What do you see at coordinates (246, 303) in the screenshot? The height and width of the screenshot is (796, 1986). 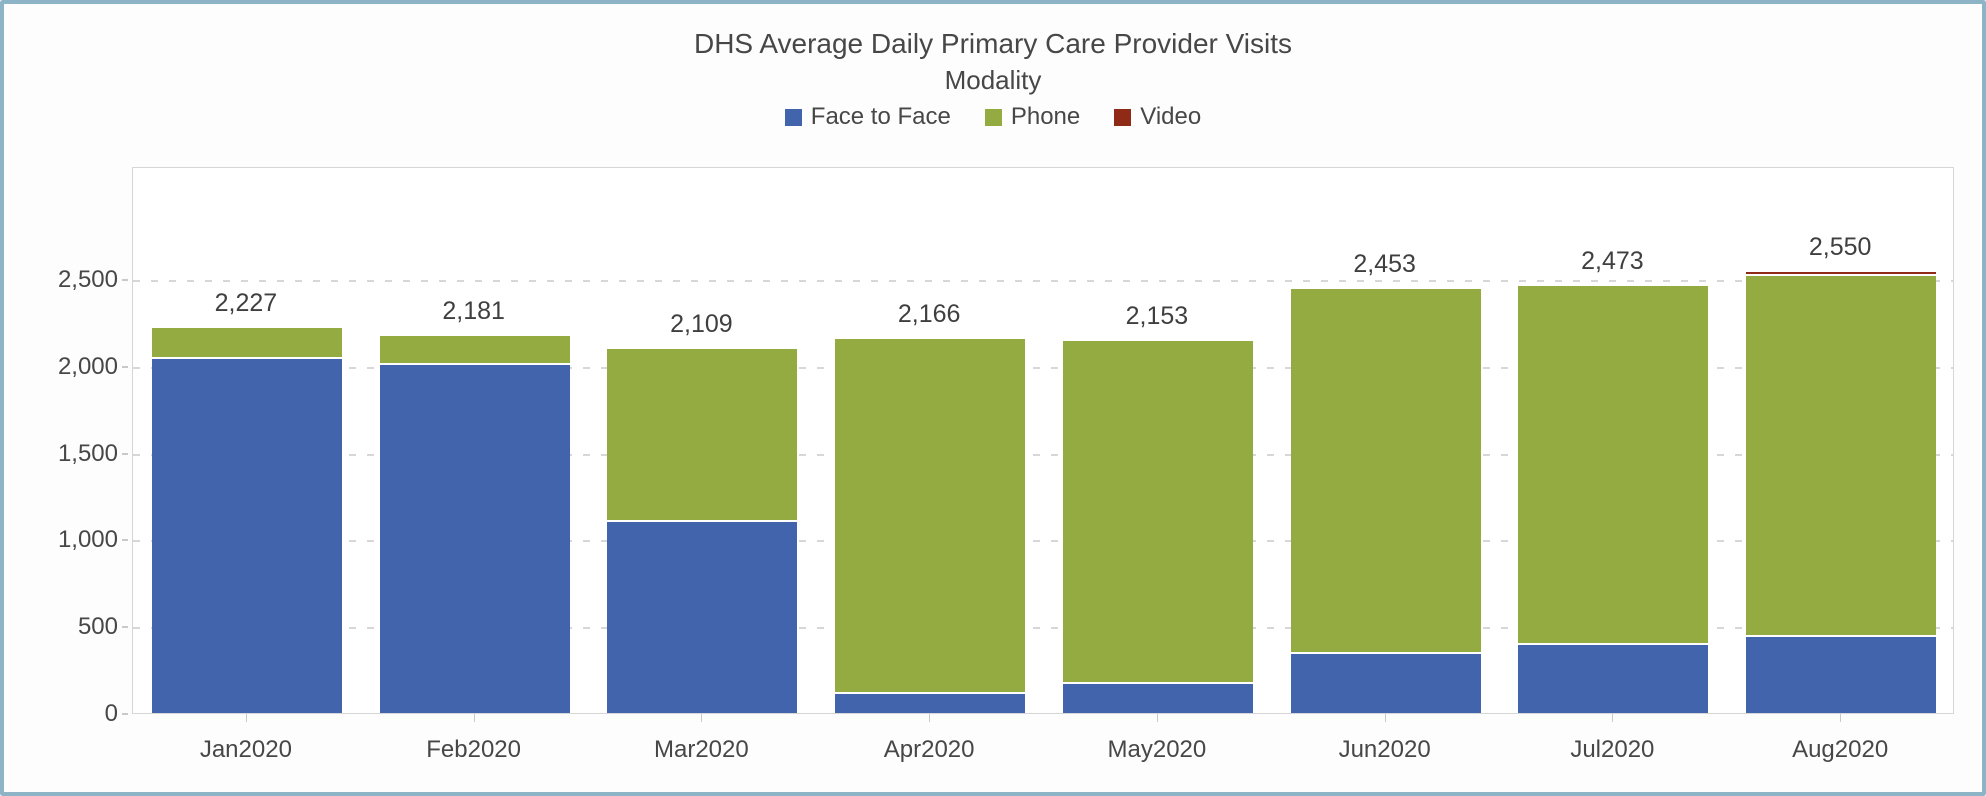 I see `bar-total-label: 2,227` at bounding box center [246, 303].